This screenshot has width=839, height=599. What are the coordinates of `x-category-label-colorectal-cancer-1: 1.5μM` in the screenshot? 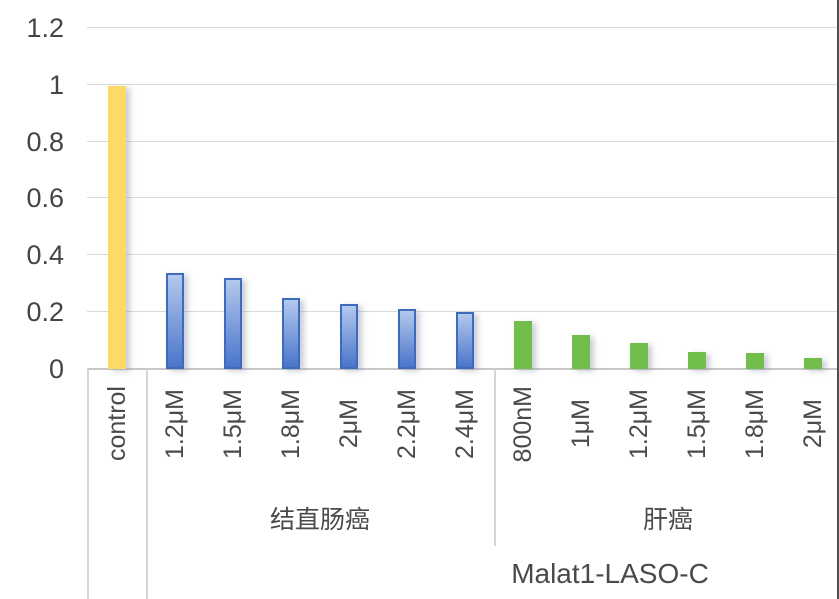 It's located at (232, 424).